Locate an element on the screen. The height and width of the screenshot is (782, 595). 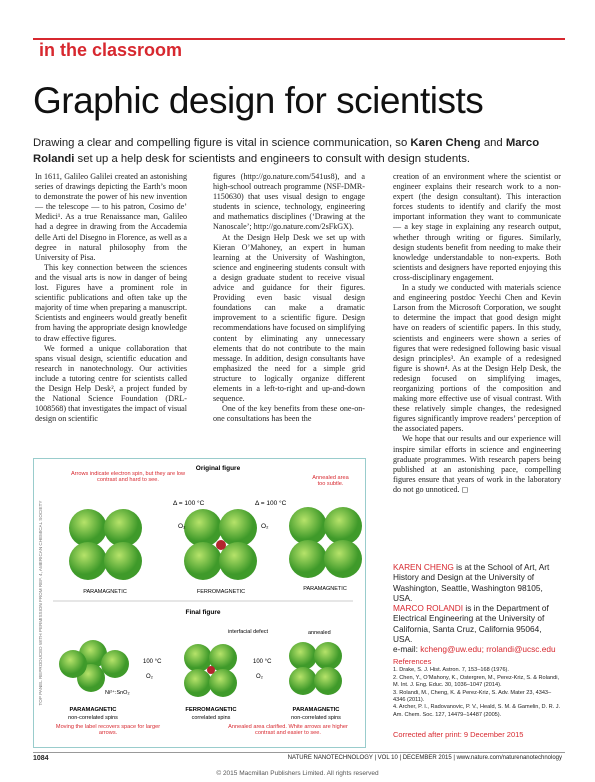
references-title: References is located at coordinates (412, 661).